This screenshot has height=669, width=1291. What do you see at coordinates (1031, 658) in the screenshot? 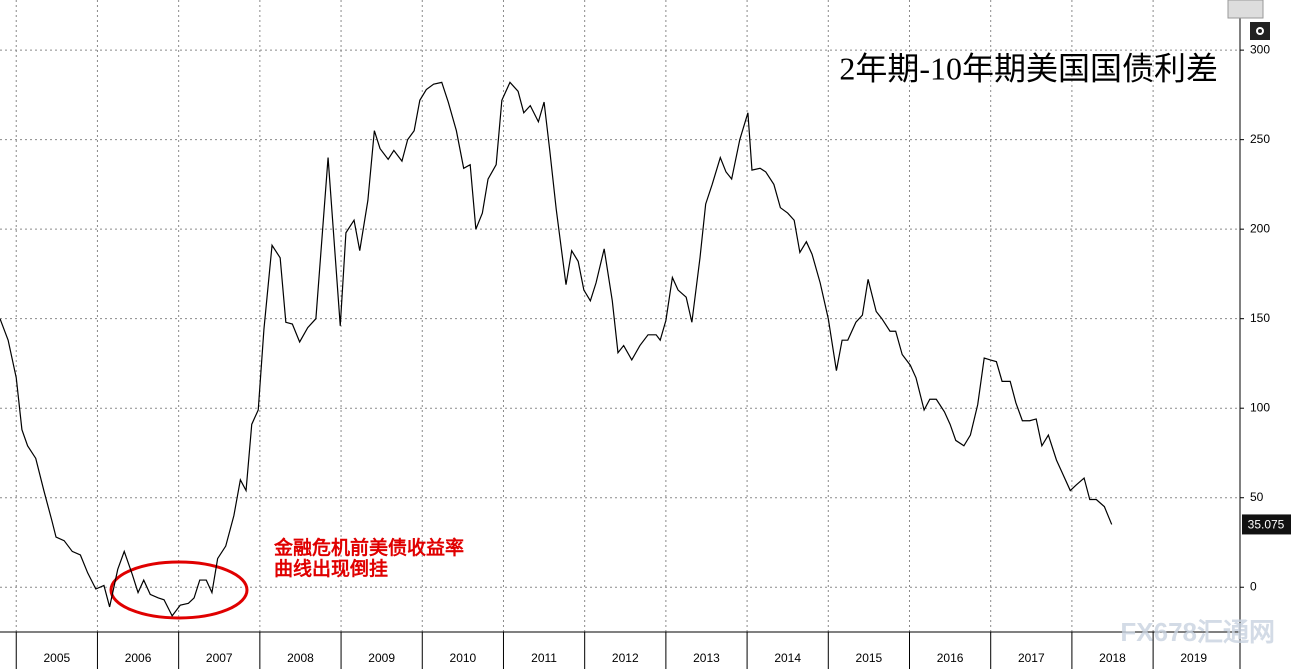
I see `x-tick-label: 2017` at bounding box center [1031, 658].